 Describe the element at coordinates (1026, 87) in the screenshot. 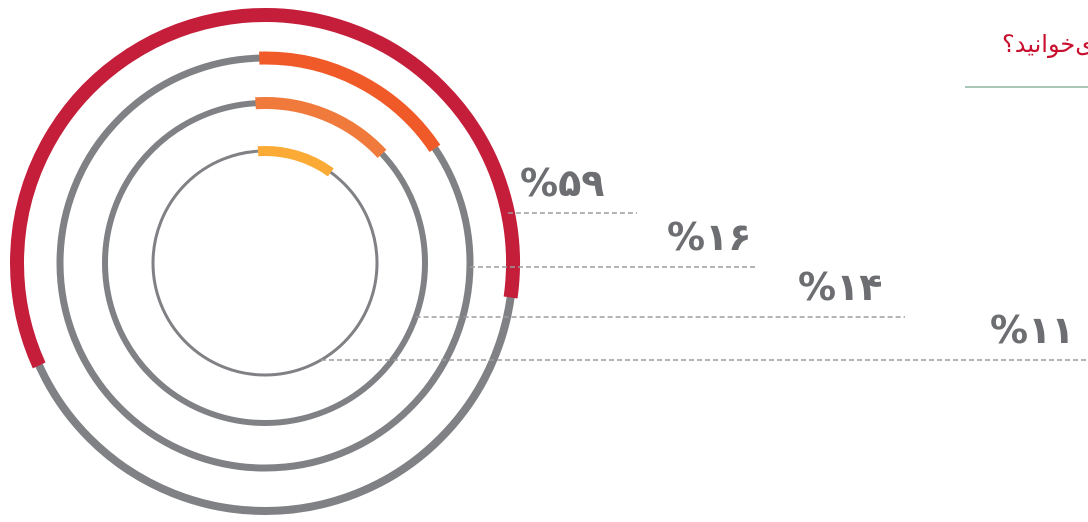

I see `title-underline` at that location.